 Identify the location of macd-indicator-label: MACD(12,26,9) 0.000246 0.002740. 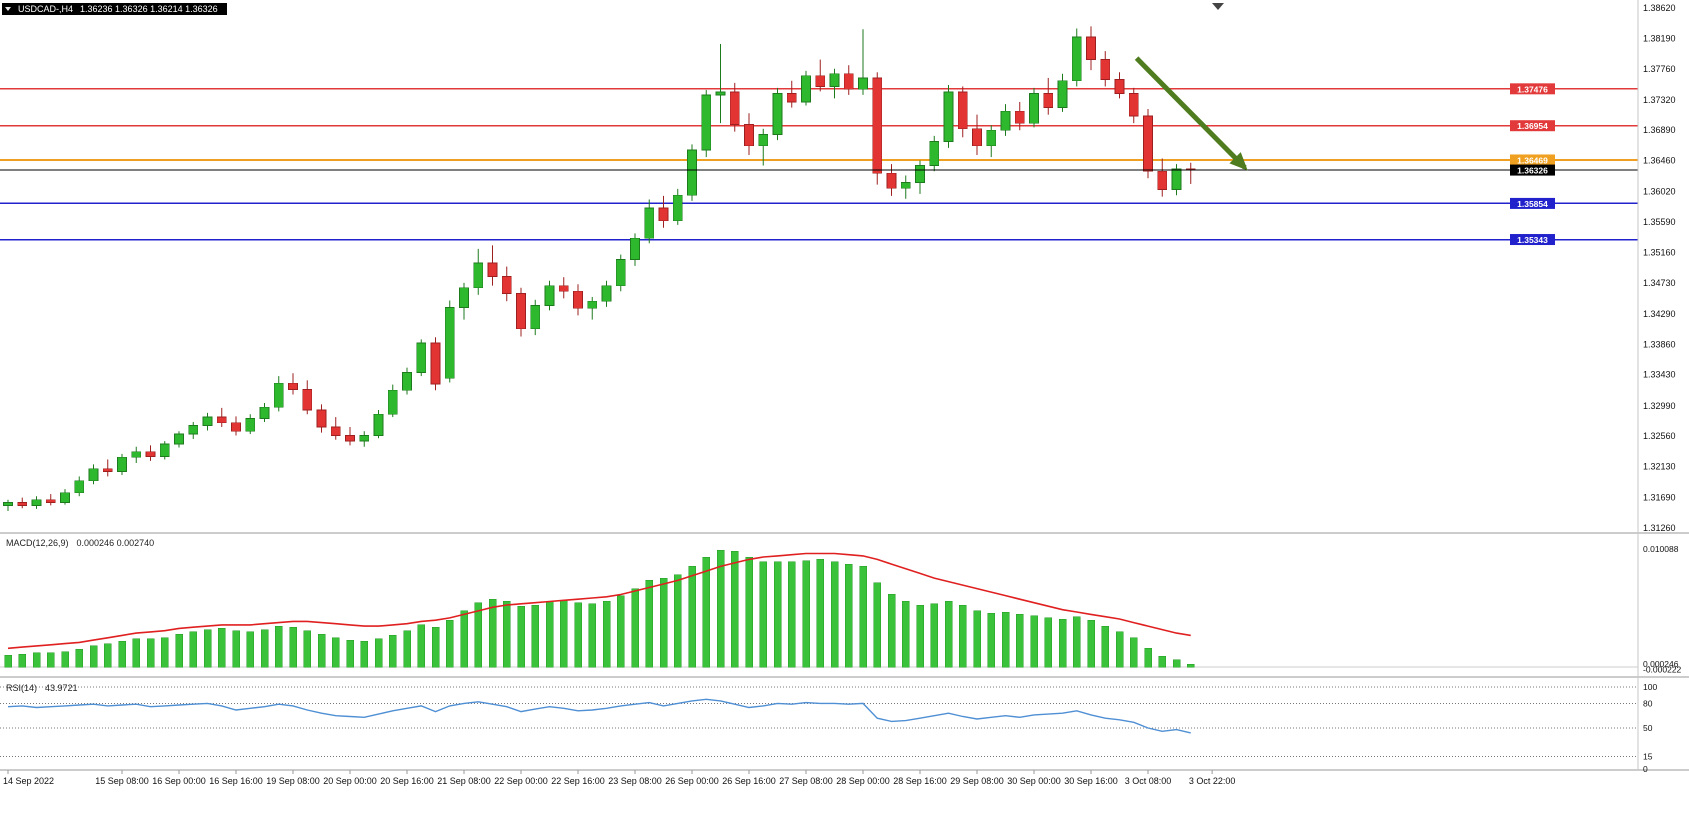
(80, 543).